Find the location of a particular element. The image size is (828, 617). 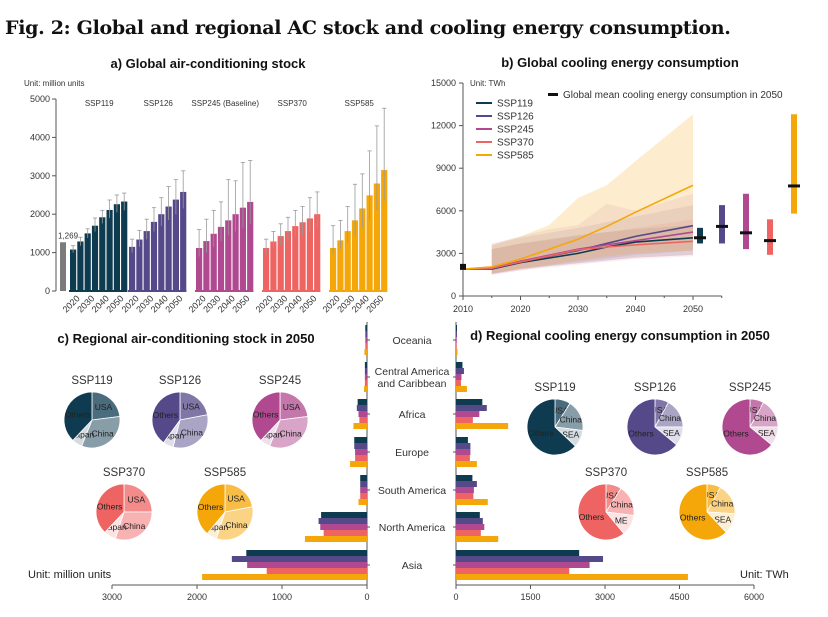

historic-bar is located at coordinates (63, 266).